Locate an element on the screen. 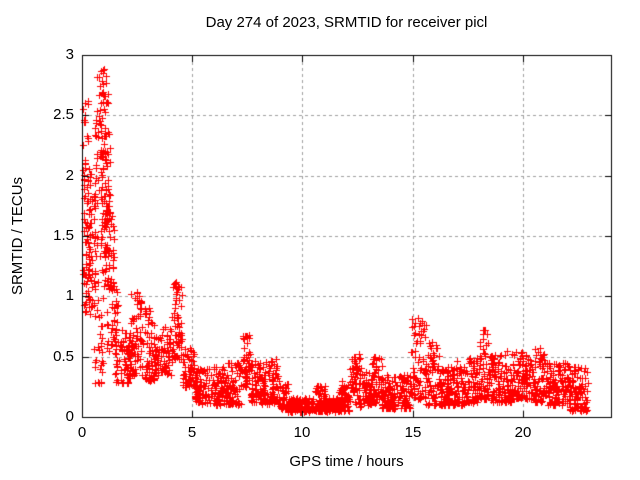 This screenshot has width=640, height=480. x-tick-label: 0 is located at coordinates (82, 432).